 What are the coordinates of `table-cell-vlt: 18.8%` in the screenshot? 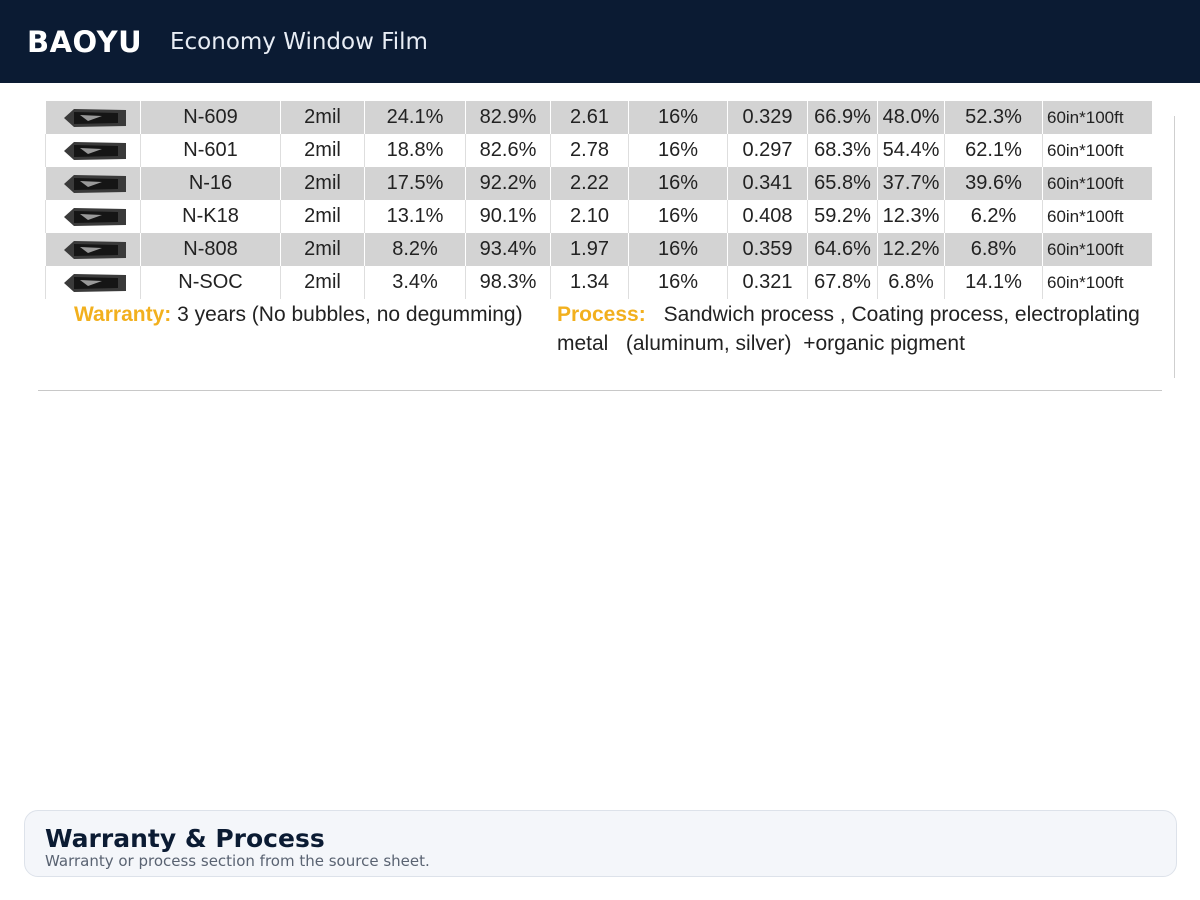 It's located at (415, 150).